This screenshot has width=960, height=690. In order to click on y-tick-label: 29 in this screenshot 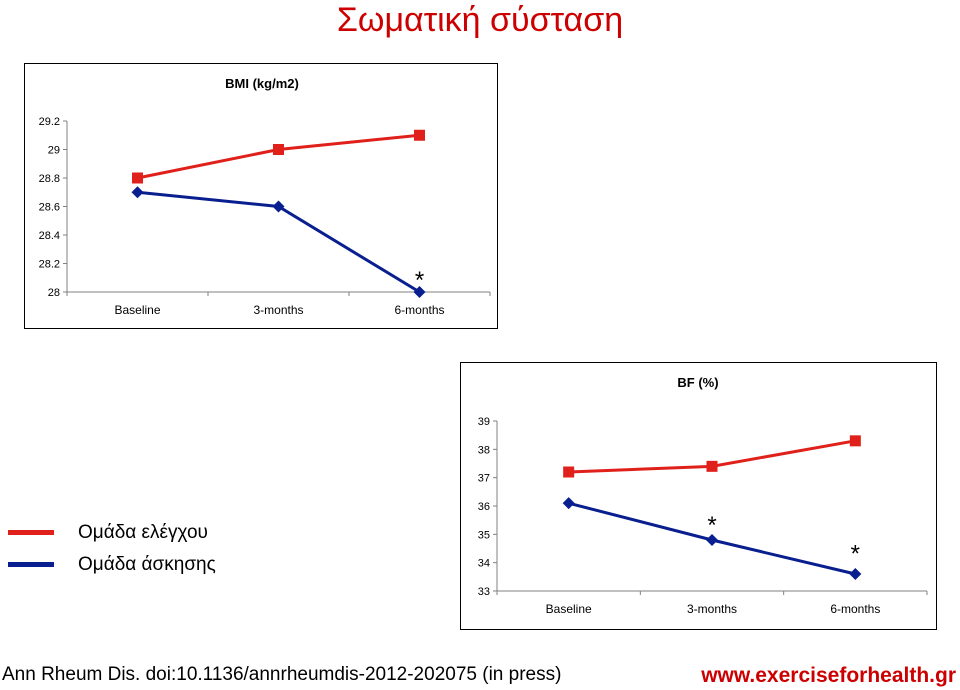, I will do `click(54, 151)`.